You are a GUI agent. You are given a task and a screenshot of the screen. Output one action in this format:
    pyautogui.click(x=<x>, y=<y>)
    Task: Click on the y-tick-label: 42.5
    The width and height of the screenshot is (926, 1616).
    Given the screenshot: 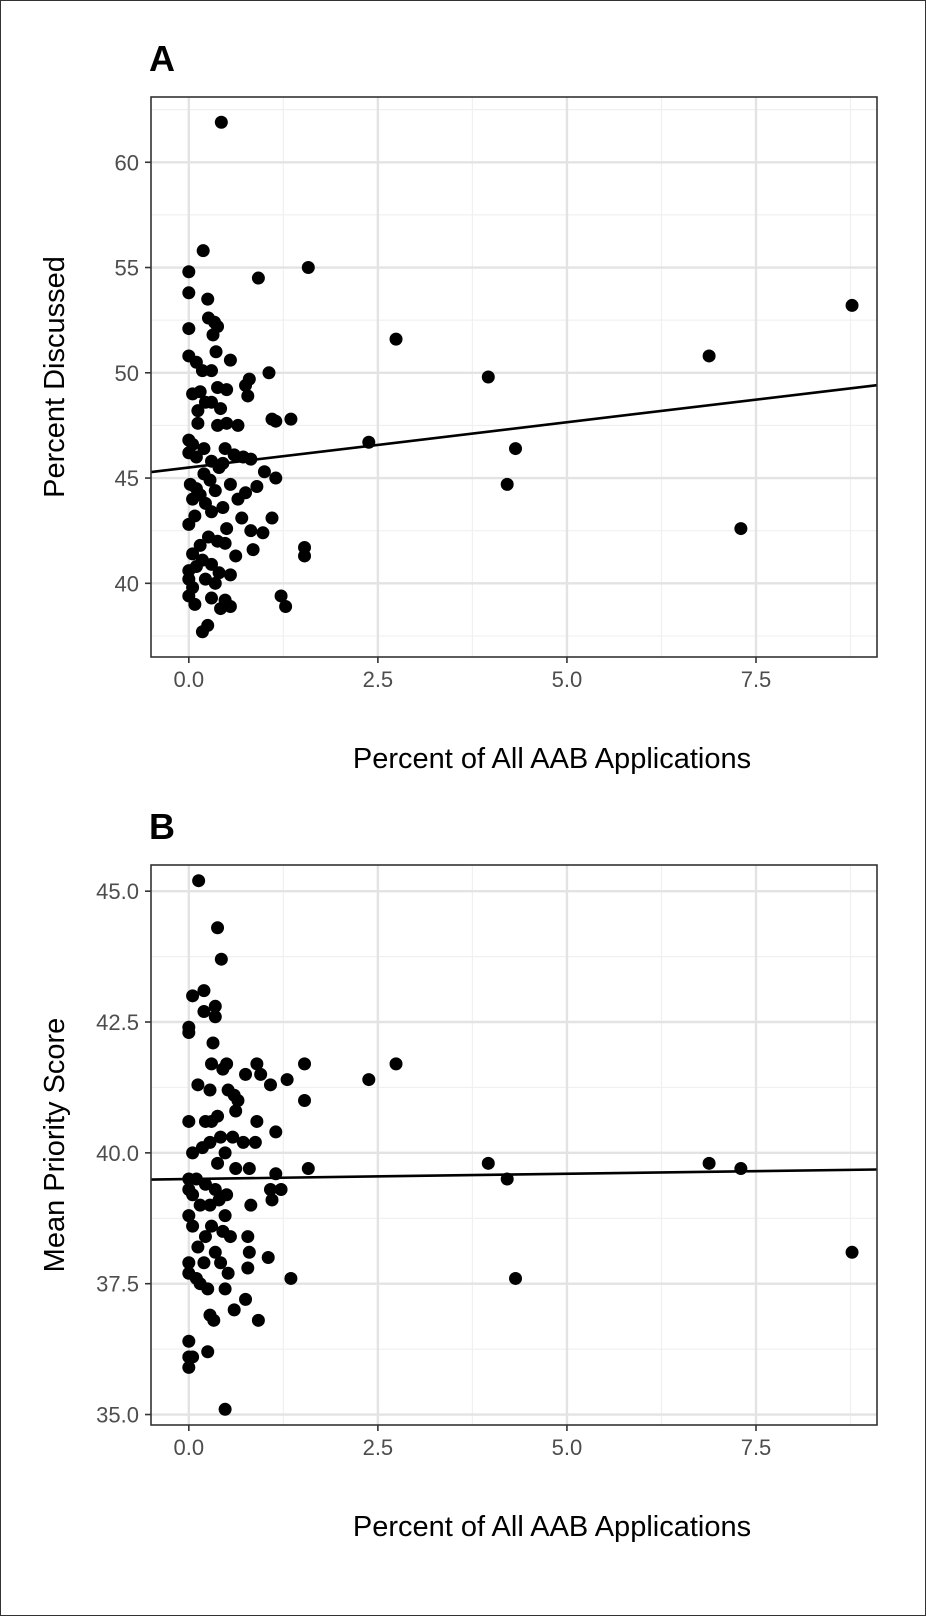 What is the action you would take?
    pyautogui.click(x=117, y=1022)
    